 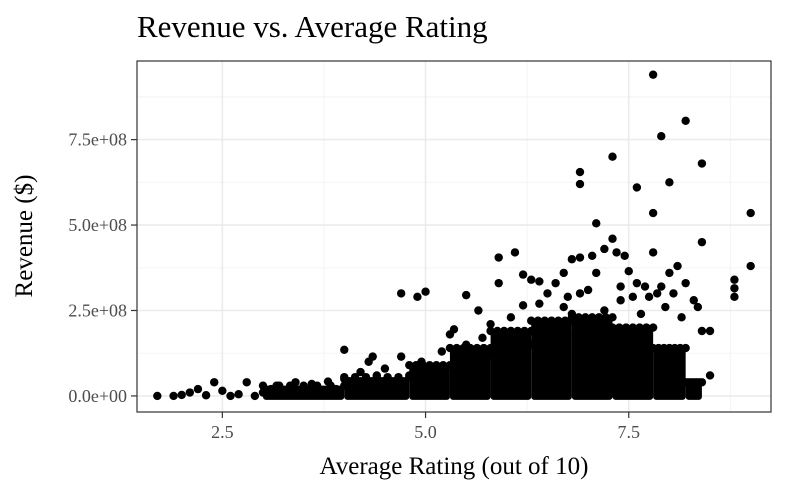 I want to click on x-axis: 2.5 5.0 7.5, so click(x=425, y=427).